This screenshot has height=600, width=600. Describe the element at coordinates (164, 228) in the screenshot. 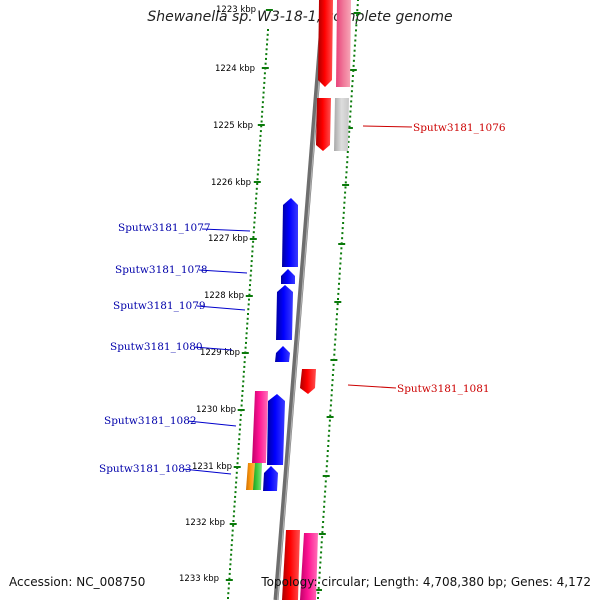

I see `gene-label: Sputw3181_1077` at that location.